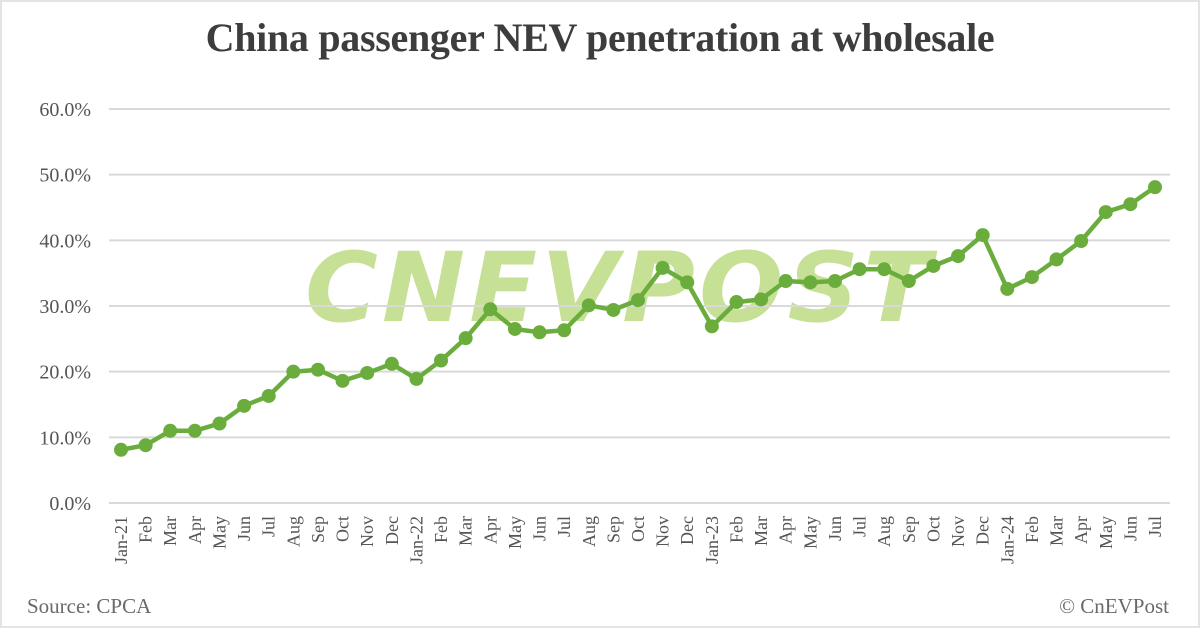  I want to click on y-tick-label: 30.0%, so click(65, 307).